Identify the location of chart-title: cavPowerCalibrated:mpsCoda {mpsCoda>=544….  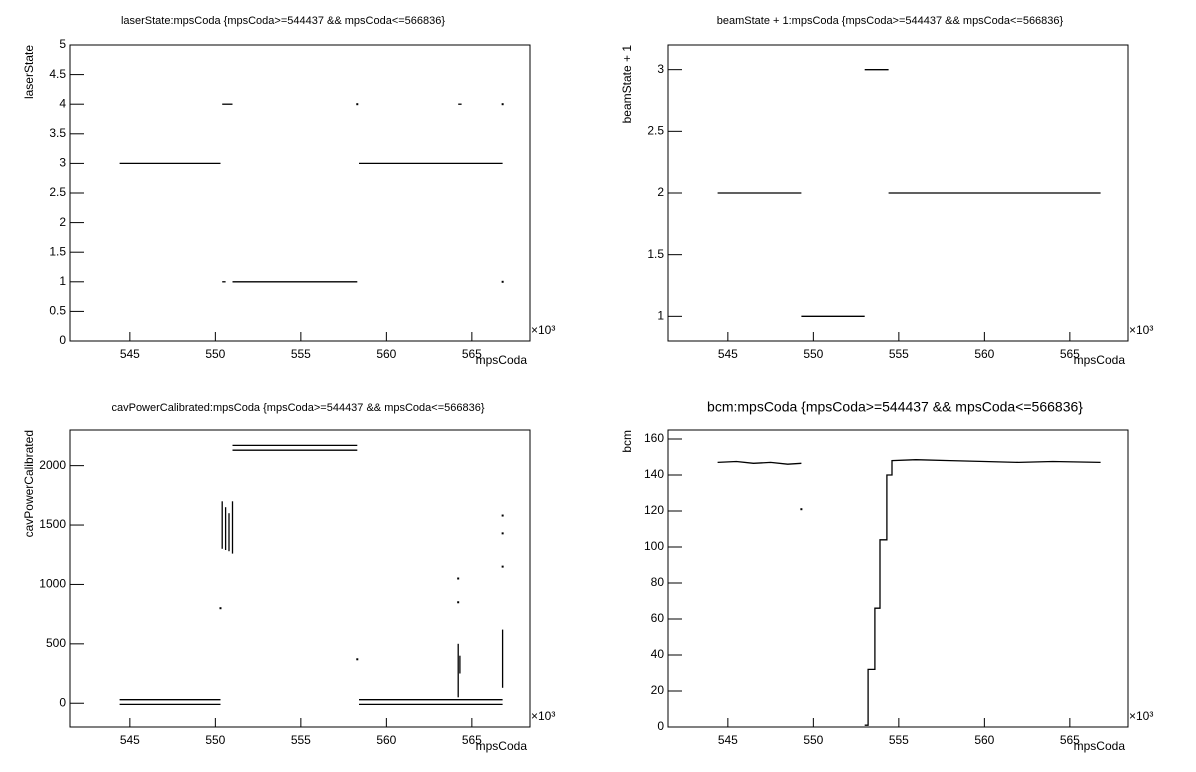
(297, 408).